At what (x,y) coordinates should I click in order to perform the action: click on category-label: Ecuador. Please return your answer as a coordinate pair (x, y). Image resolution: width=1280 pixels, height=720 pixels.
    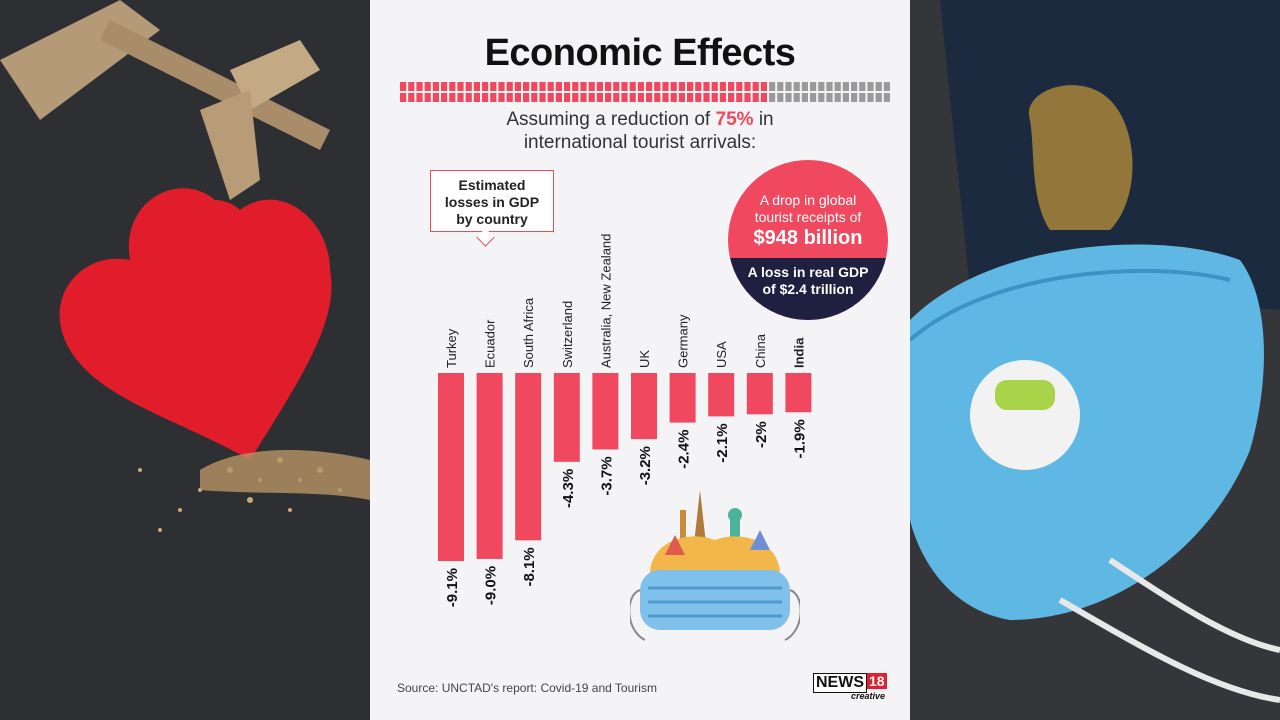
    Looking at the image, I should click on (490, 343).